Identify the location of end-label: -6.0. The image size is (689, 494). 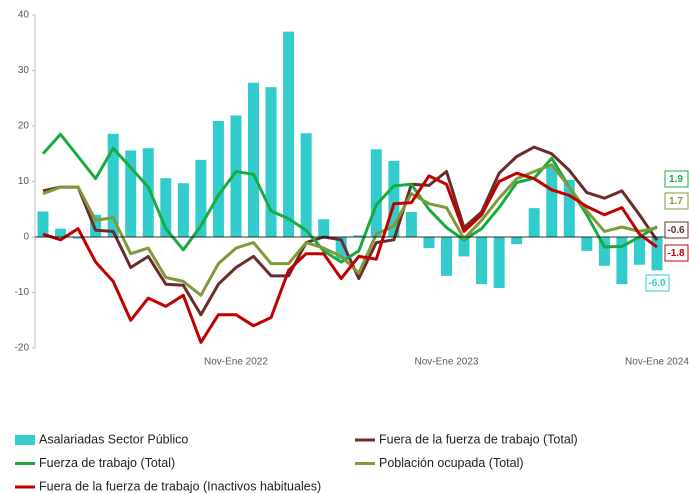
(657, 283).